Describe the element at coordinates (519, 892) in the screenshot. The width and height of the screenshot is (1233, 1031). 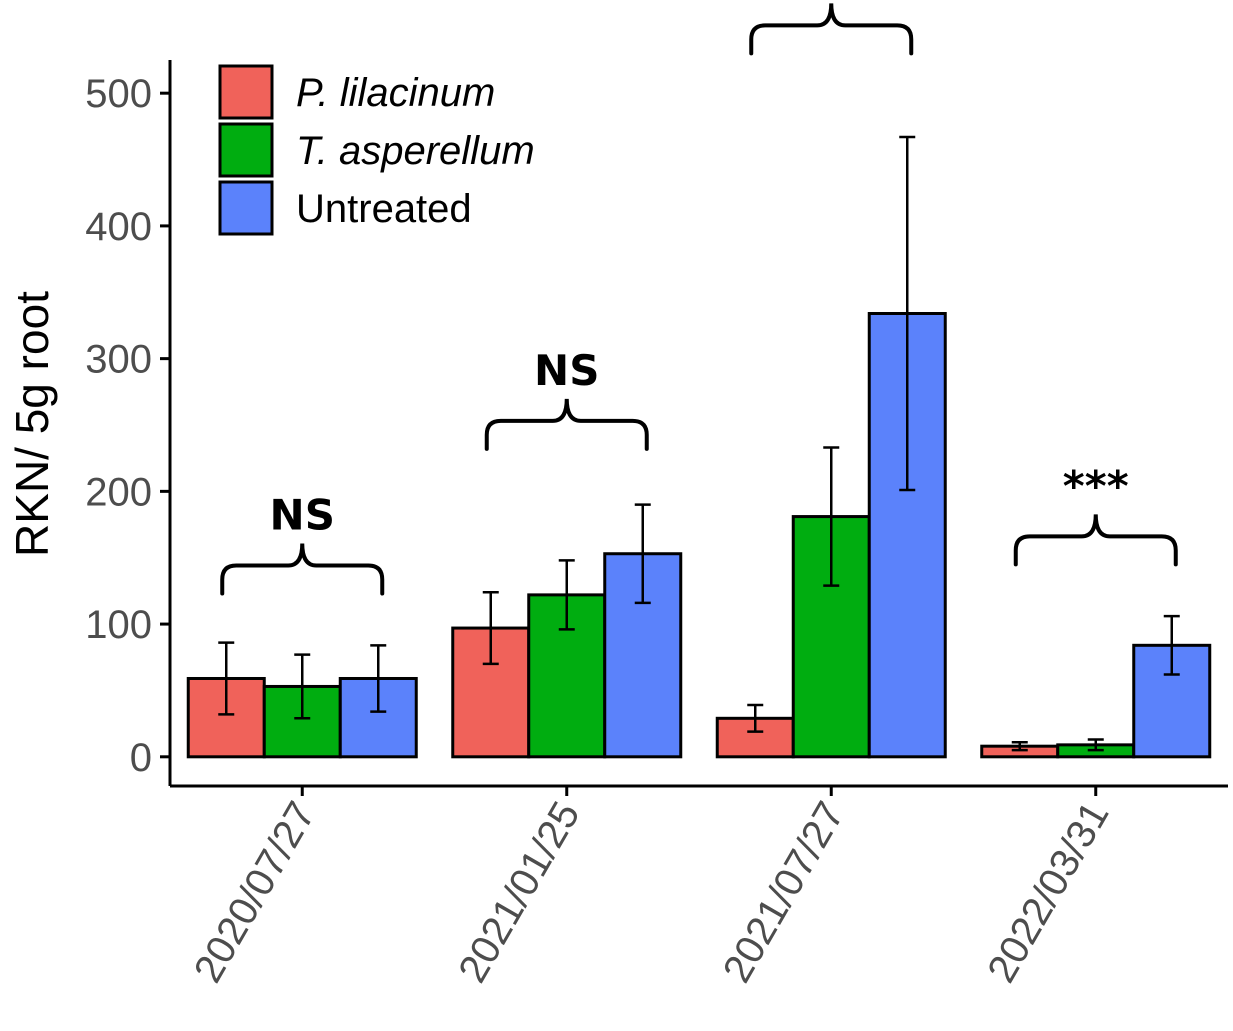
I see `x-tick-label: 2021/01/25` at that location.